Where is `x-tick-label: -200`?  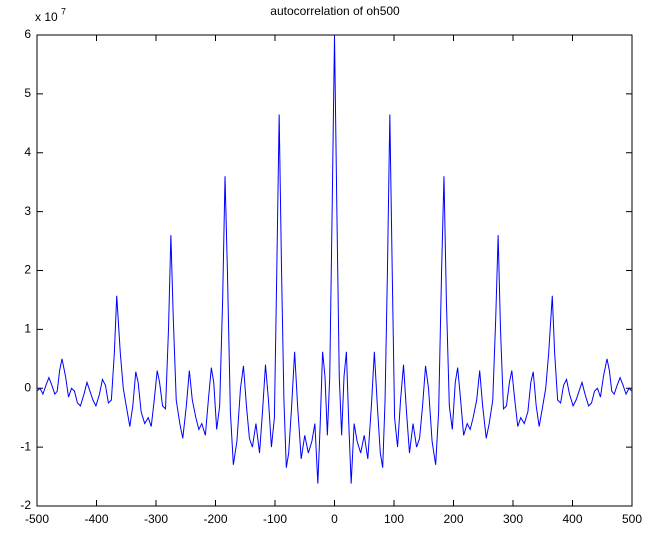 x-tick-label: -200 is located at coordinates (215, 519).